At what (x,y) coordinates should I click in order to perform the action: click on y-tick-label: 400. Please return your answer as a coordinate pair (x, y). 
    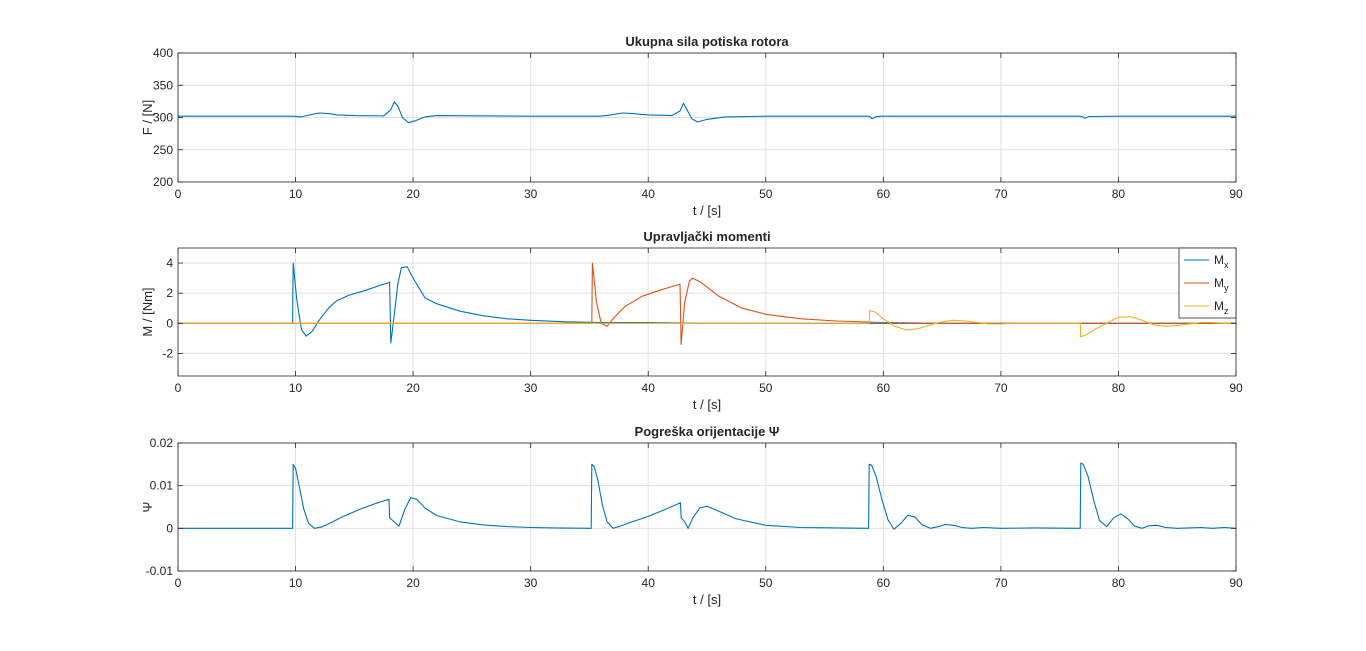
    Looking at the image, I should click on (163, 53).